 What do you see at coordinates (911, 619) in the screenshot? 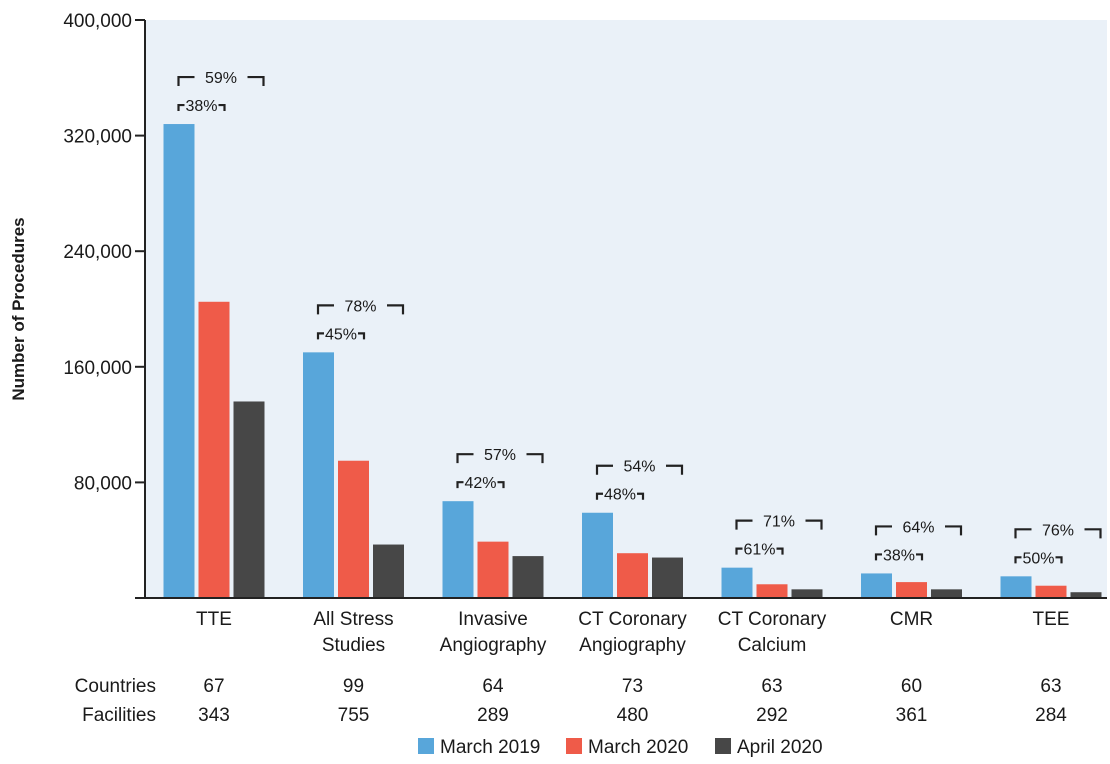
I see `x-tick-label: CMR` at bounding box center [911, 619].